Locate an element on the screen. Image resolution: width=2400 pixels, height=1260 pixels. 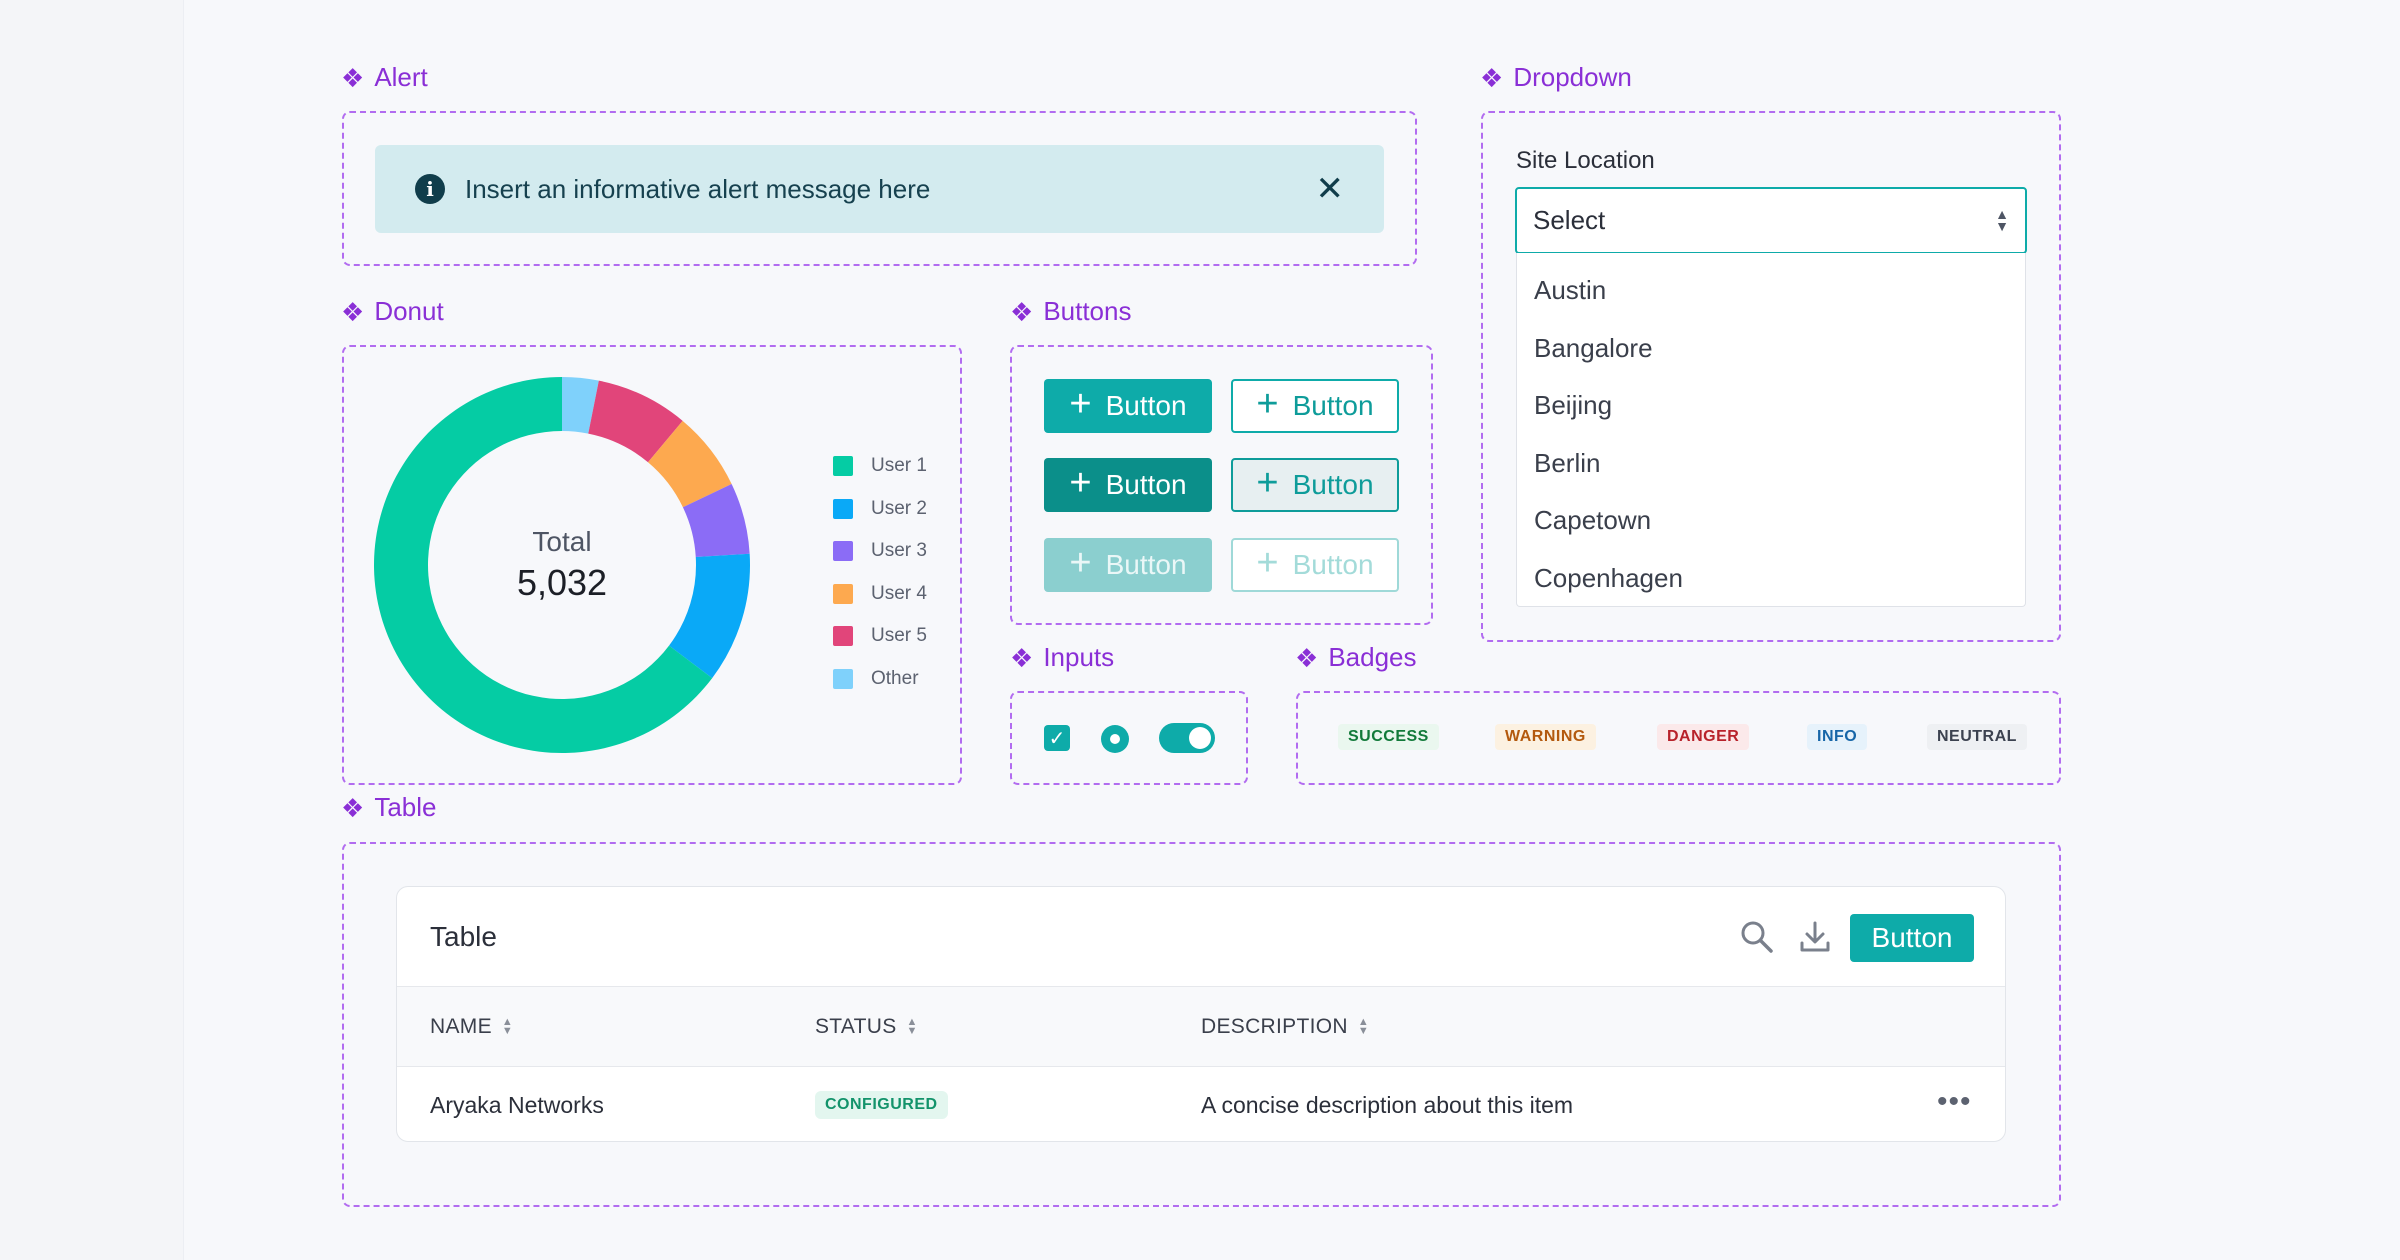
section-title-donut: ❖ Donut is located at coordinates (392, 311).